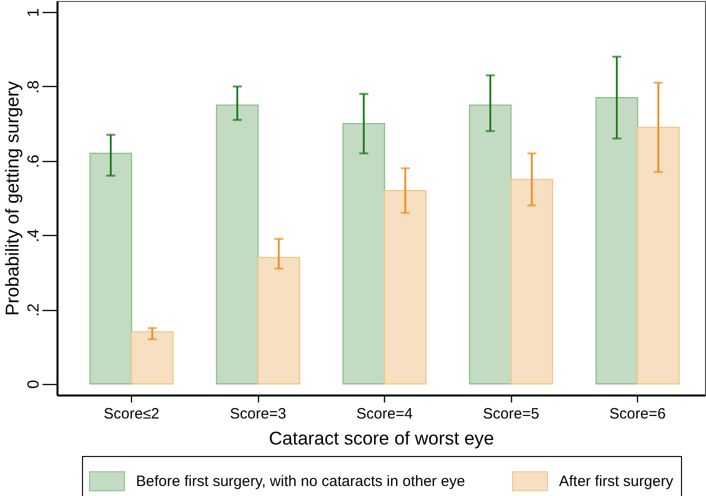 Image resolution: width=706 pixels, height=496 pixels. I want to click on y-tick-label: .8, so click(34, 87).